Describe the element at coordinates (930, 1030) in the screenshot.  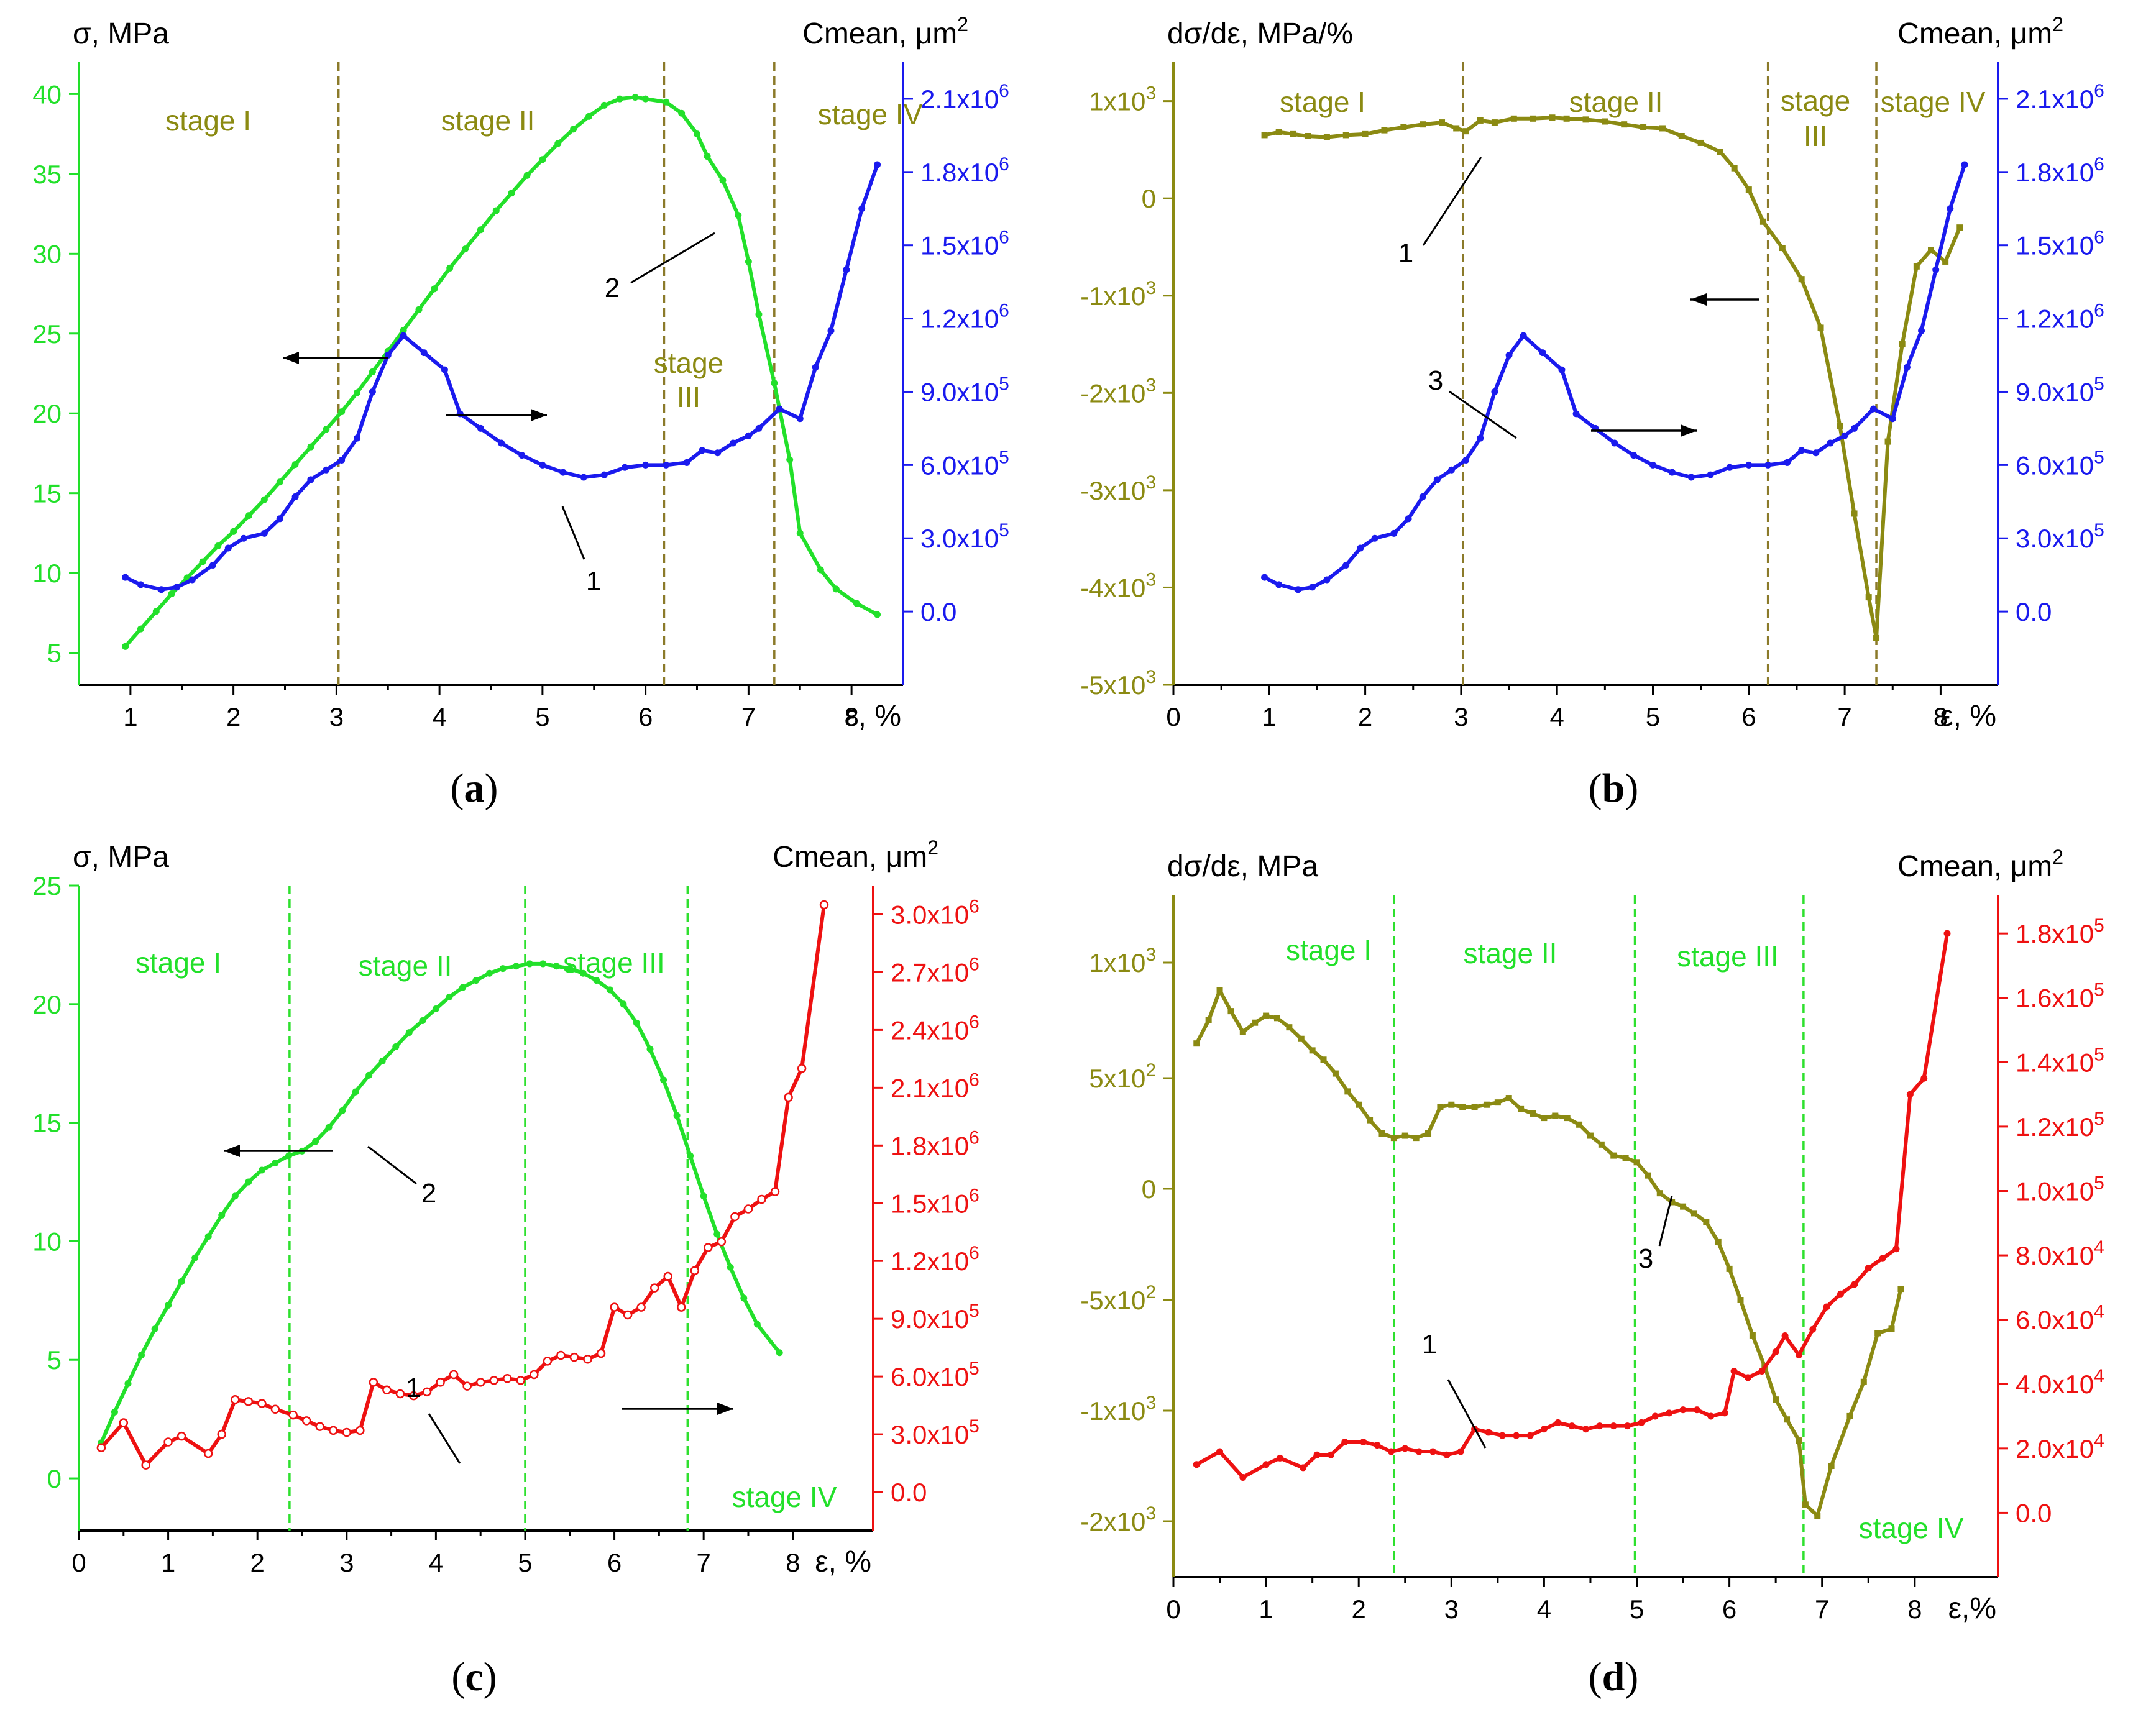
I see `right-tick-label-base: 2.4x10` at that location.